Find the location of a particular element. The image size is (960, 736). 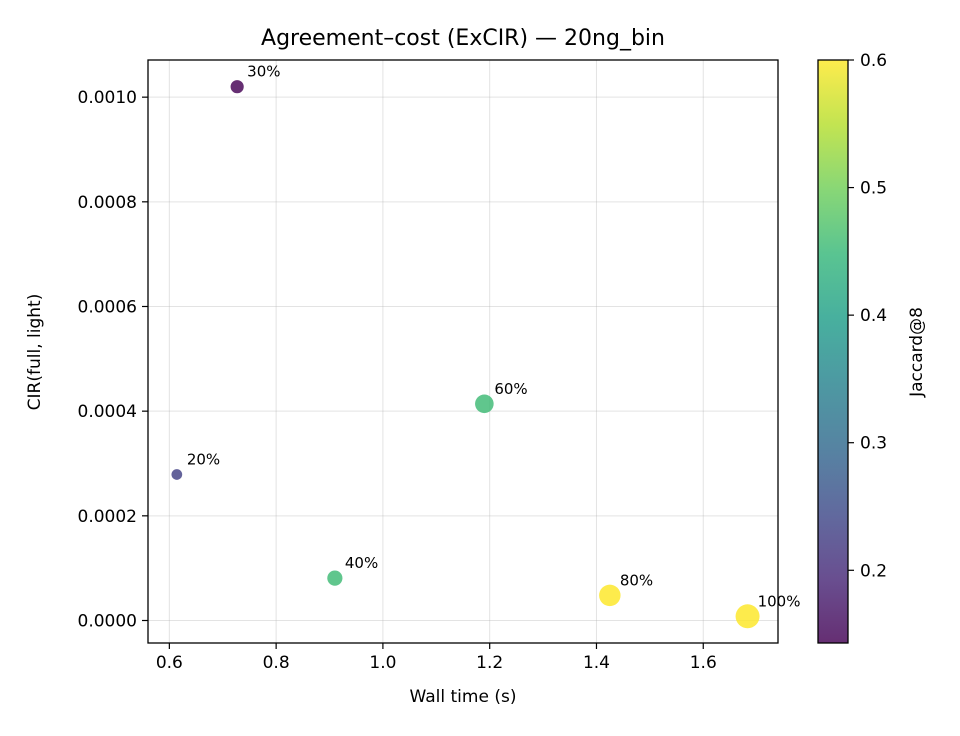

x-axis-ticks: 0.6 0.8 1.0 1.2 1.4 1.6 is located at coordinates (436, 658).